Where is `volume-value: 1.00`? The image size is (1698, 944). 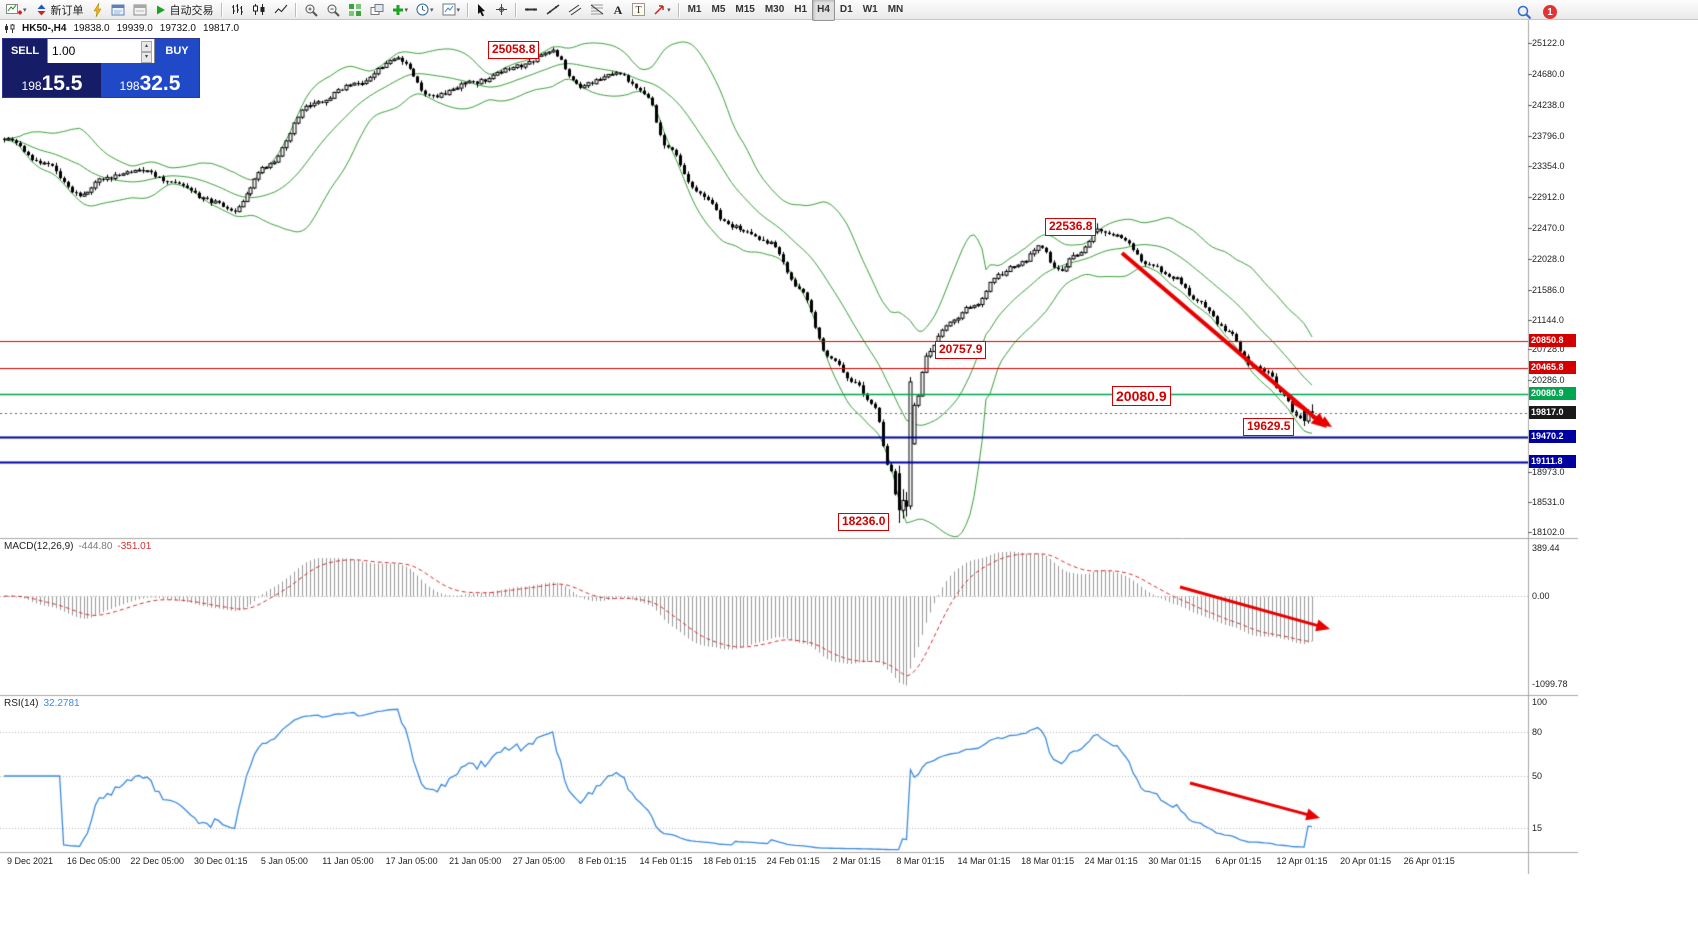
volume-value: 1.00 is located at coordinates (64, 51).